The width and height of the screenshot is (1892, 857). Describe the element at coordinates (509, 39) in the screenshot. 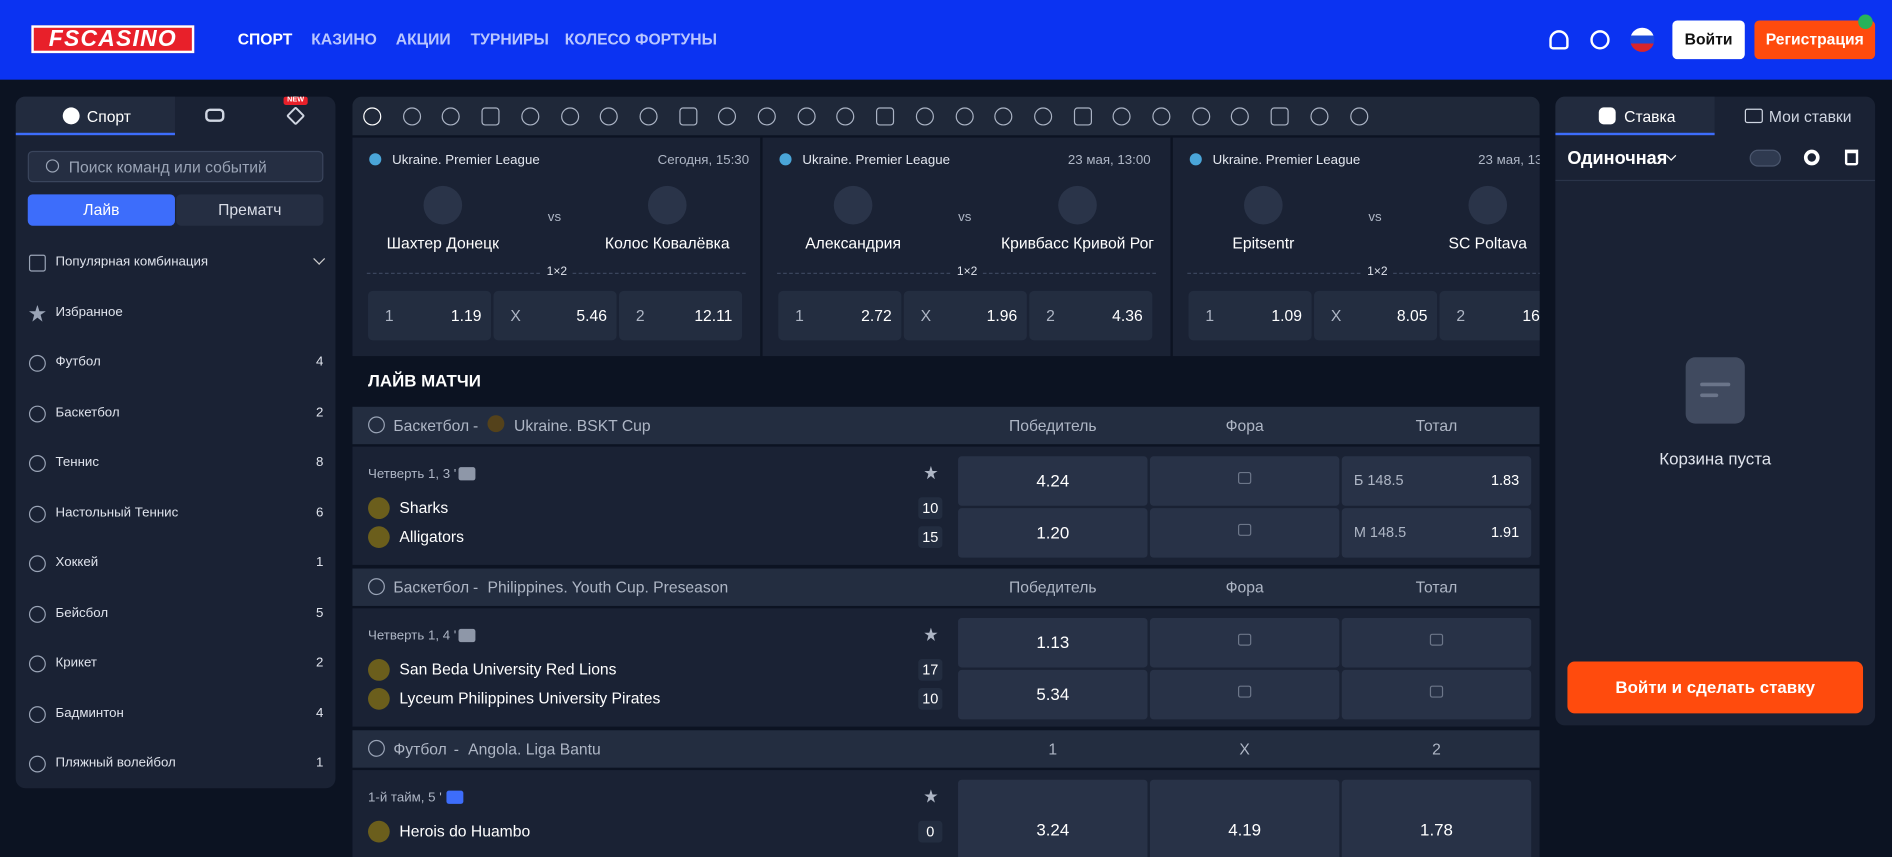

I see `nav-link: ТУРНИРЫ` at that location.